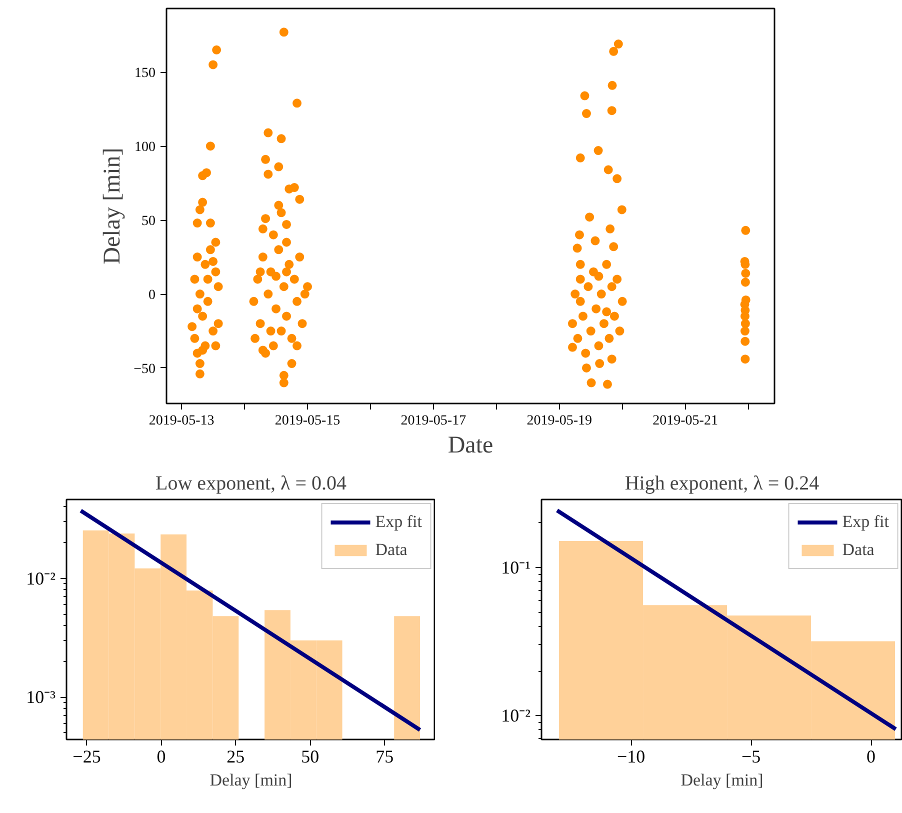  What do you see at coordinates (471, 445) in the screenshot?
I see `x-axis-title: Date` at bounding box center [471, 445].